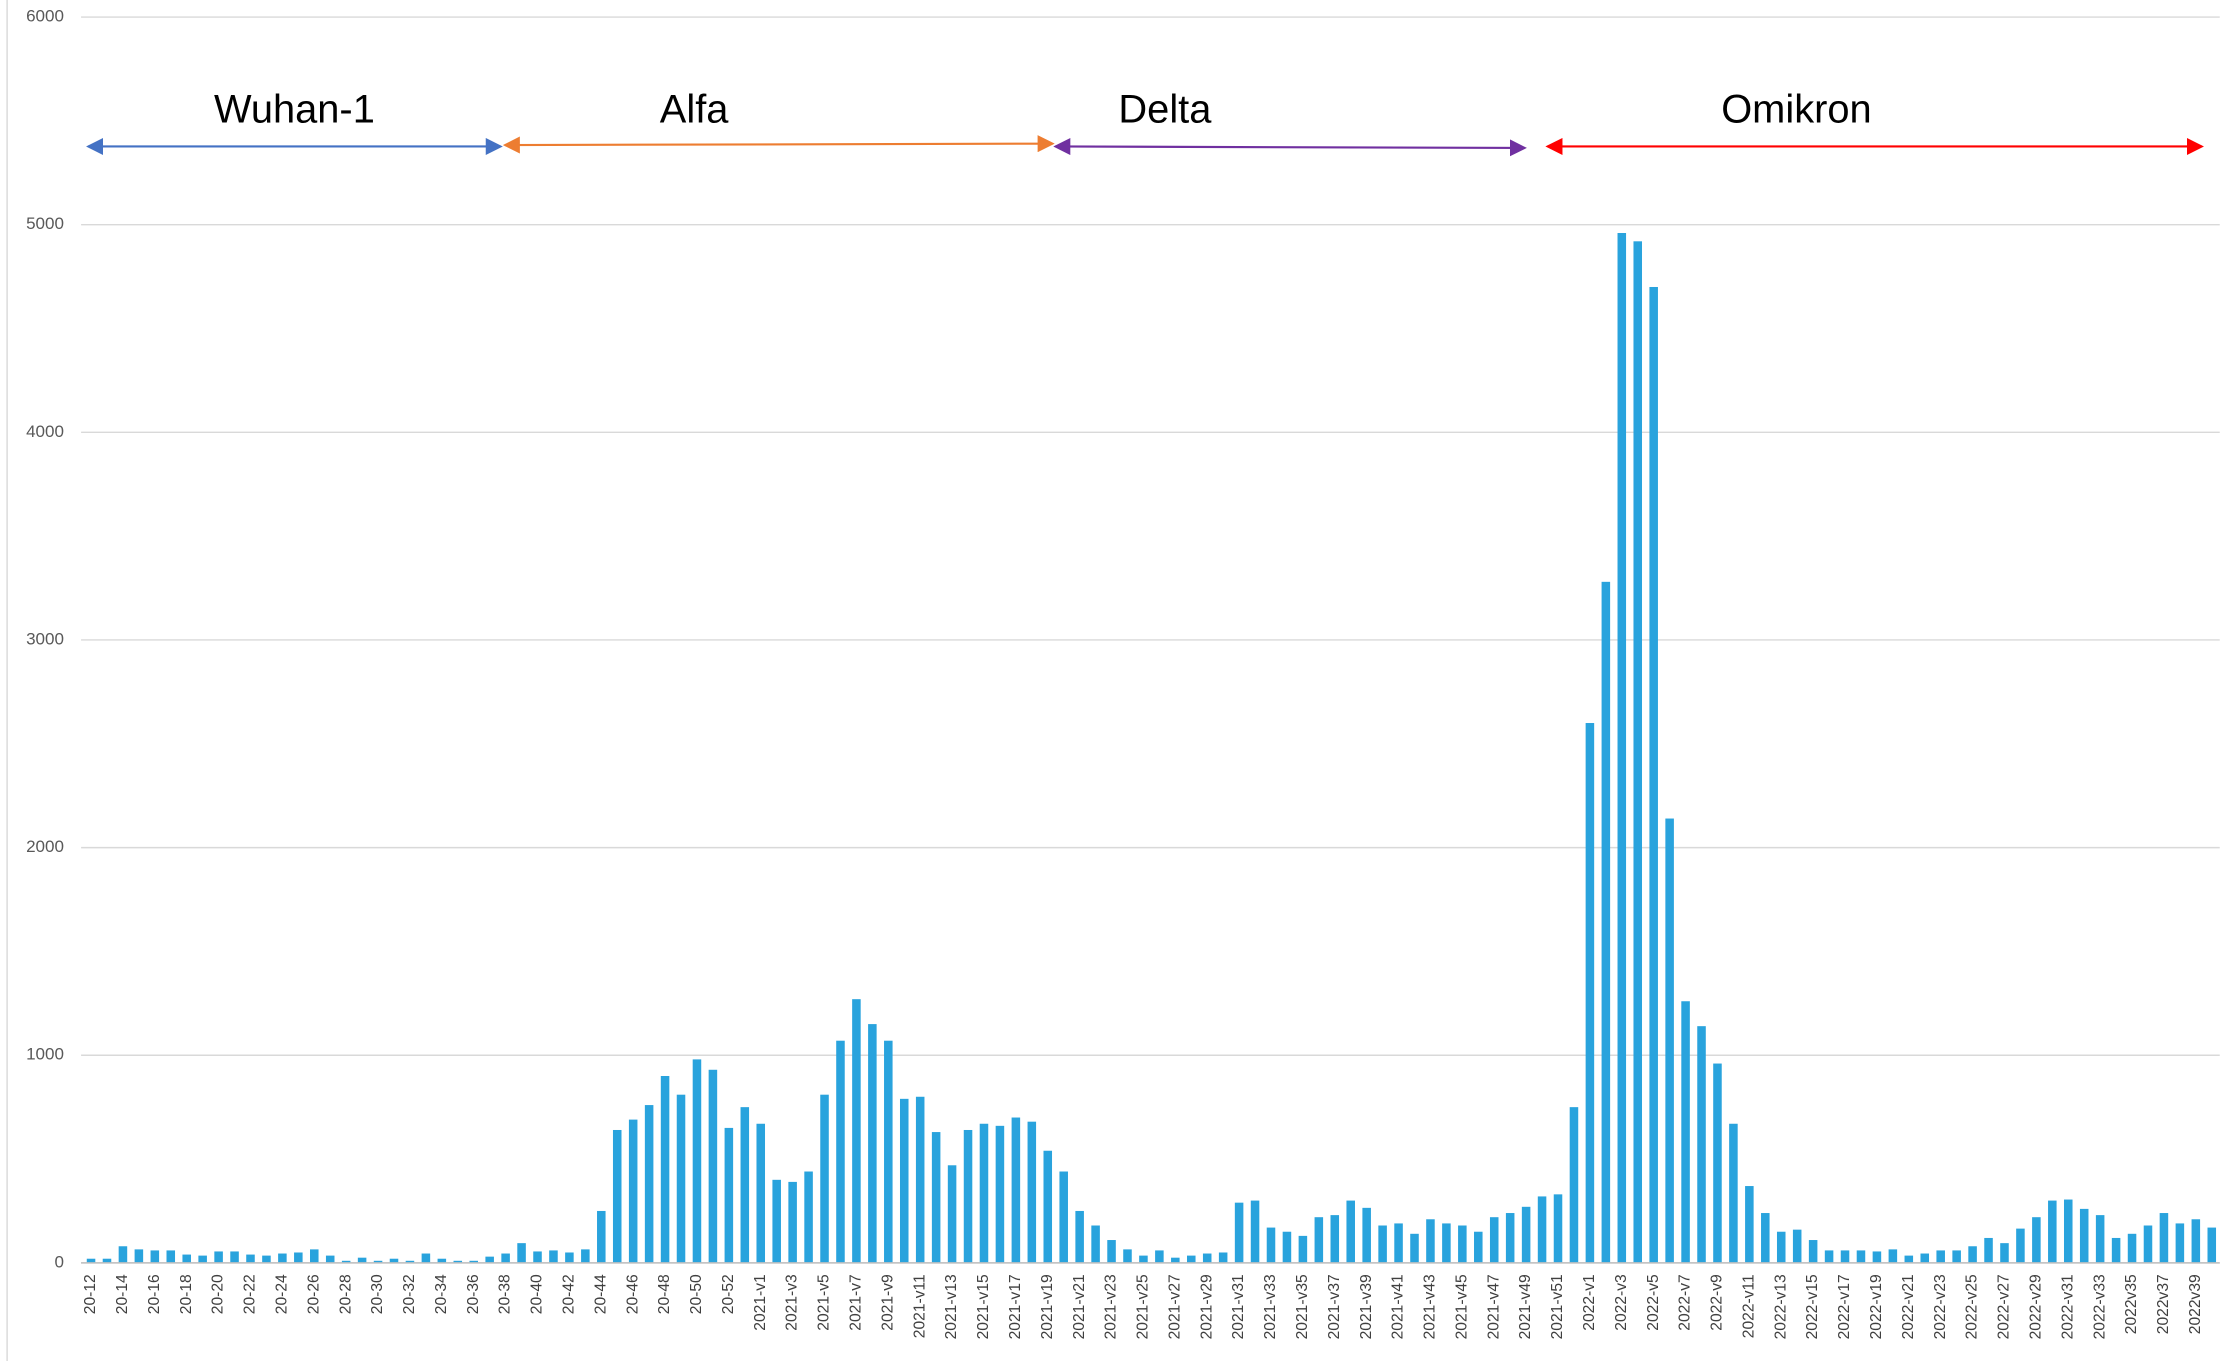 Image resolution: width=2226 pixels, height=1361 pixels. I want to click on annotation: Alfa, so click(694, 109).